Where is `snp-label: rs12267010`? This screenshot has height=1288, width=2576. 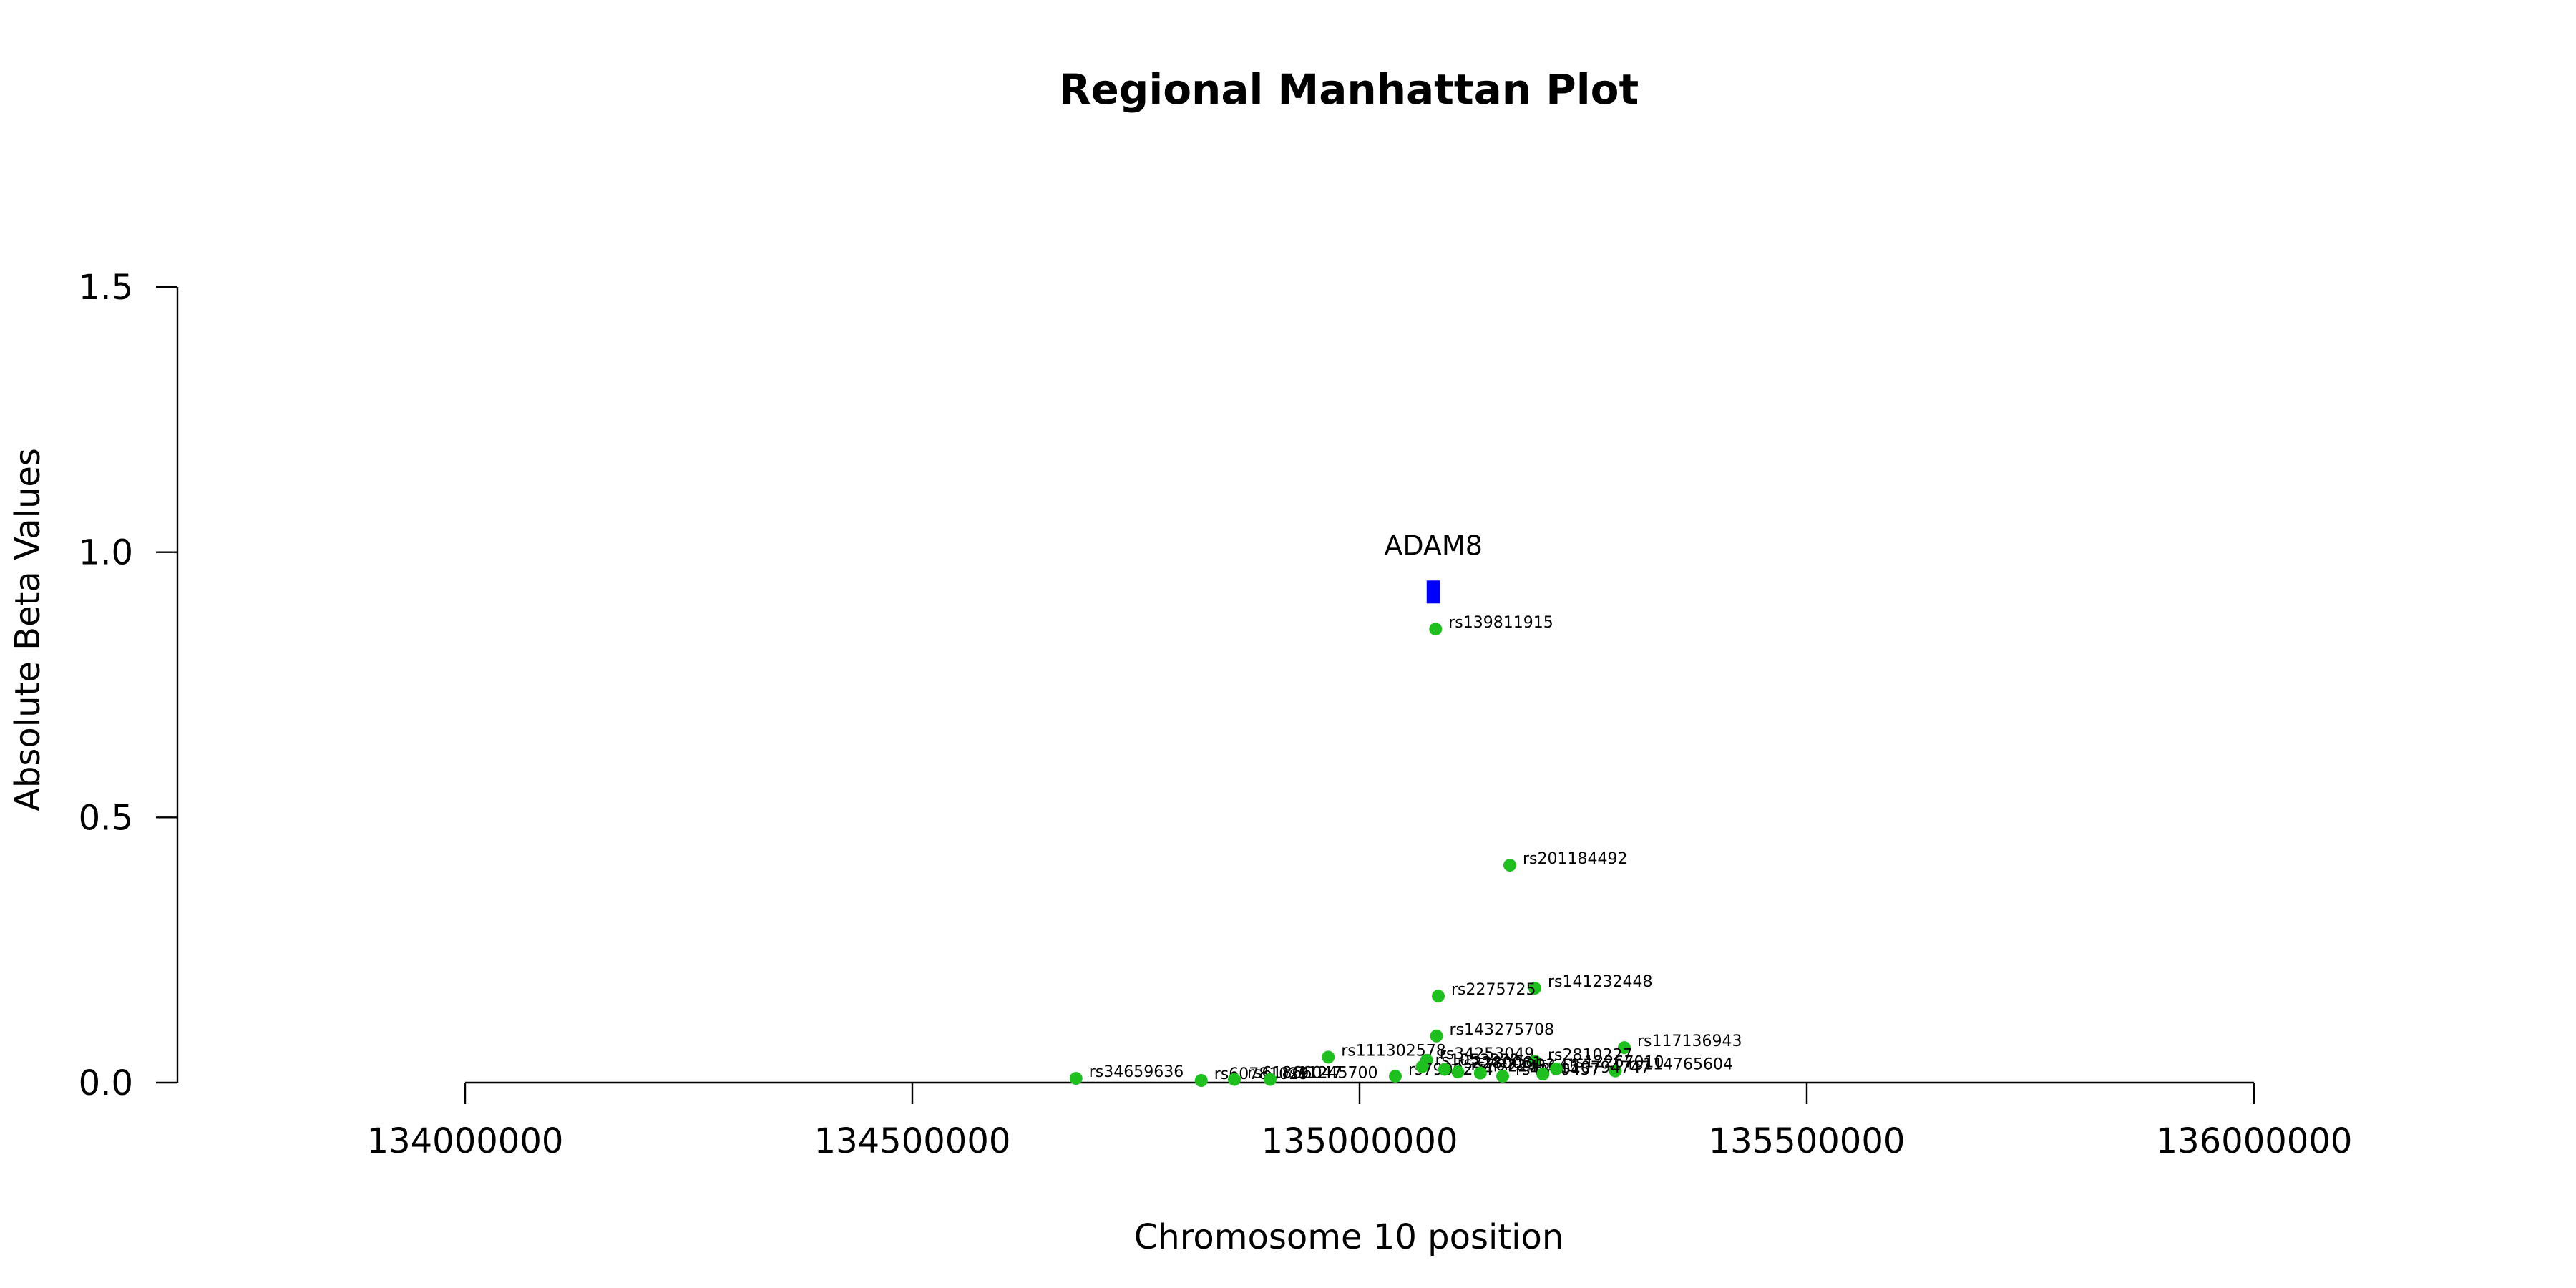 snp-label: rs12267010 is located at coordinates (1616, 1063).